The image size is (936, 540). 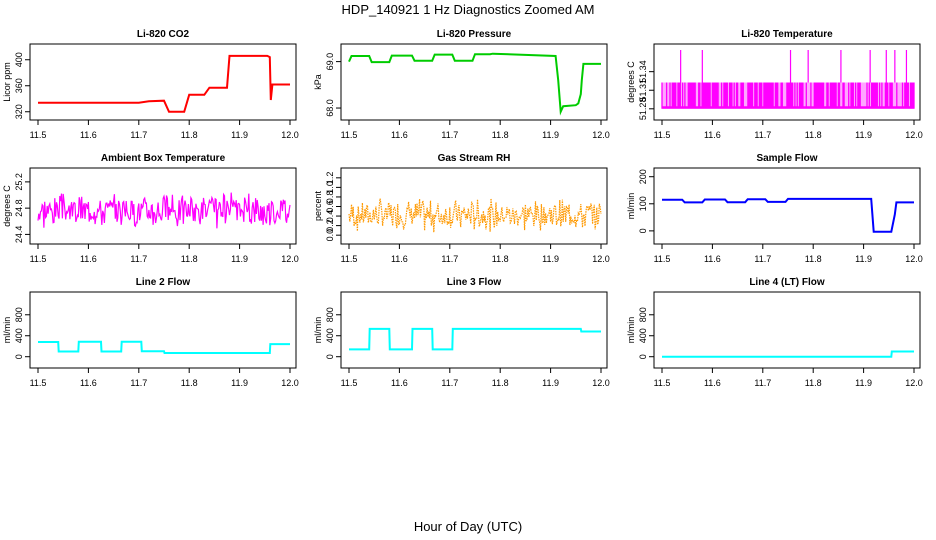 I want to click on y-tick-label: 24.8, so click(x=19, y=208).